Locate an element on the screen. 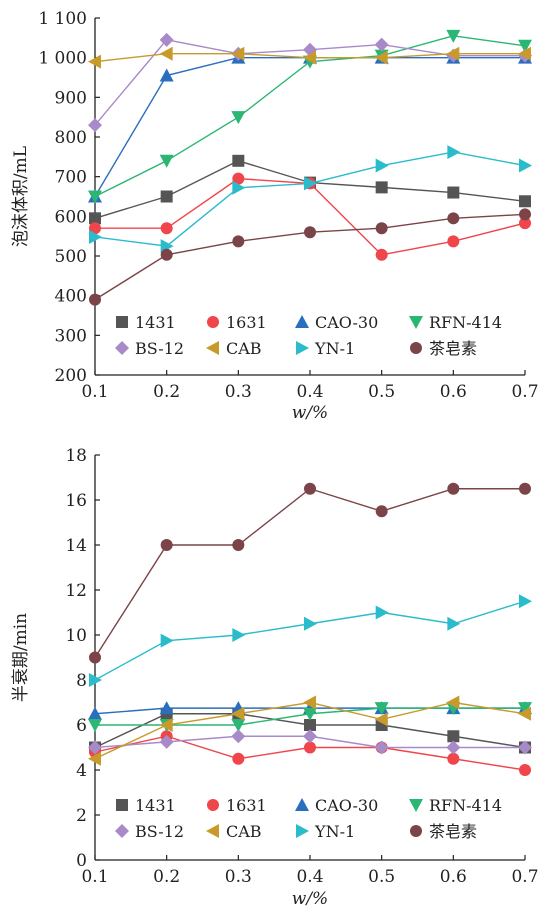 Image resolution: width=559 pixels, height=921 pixels. x-tick-label: 0.1 is located at coordinates (94, 392).